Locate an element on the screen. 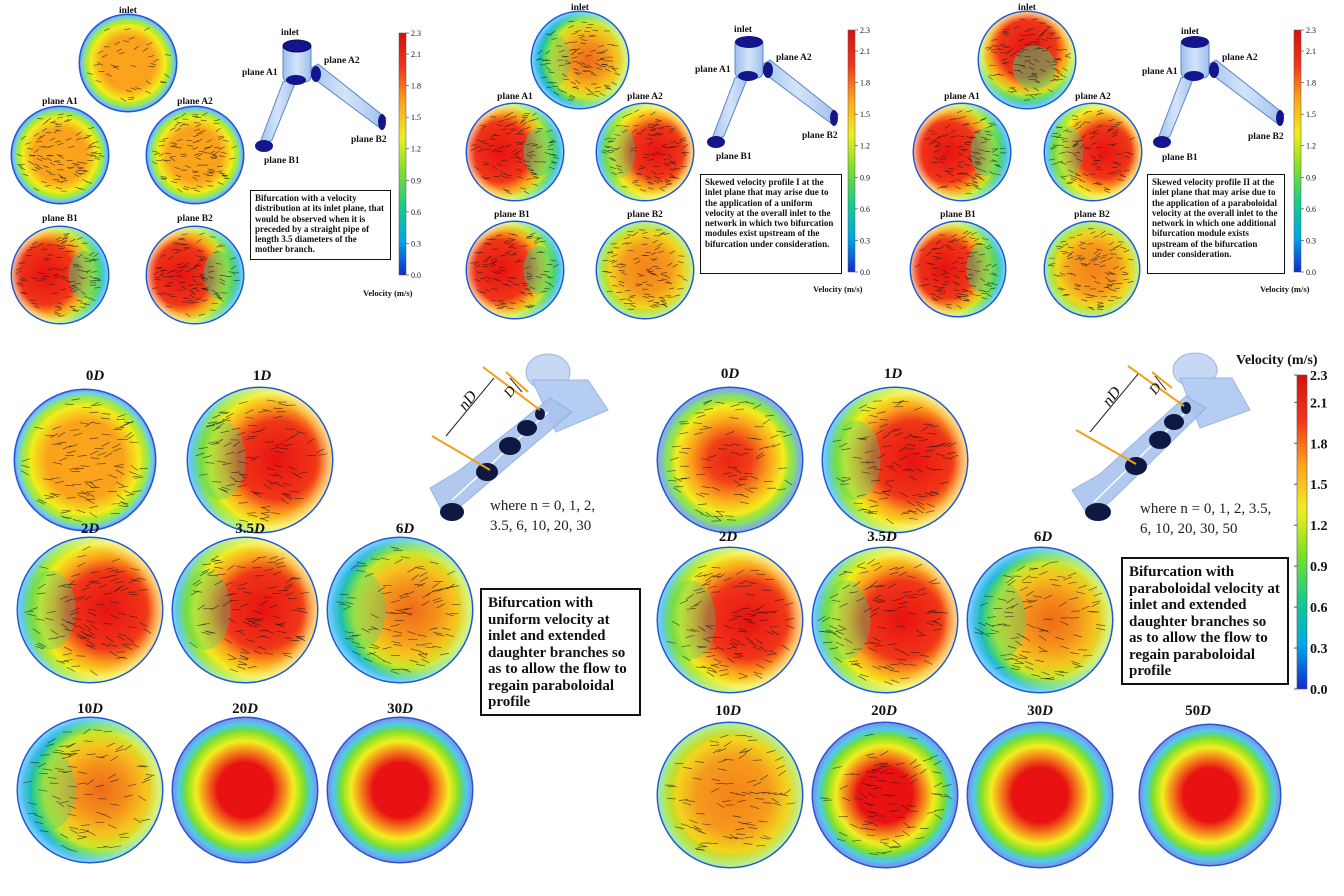 The image size is (1344, 896). contour-10d is located at coordinates (730, 795).